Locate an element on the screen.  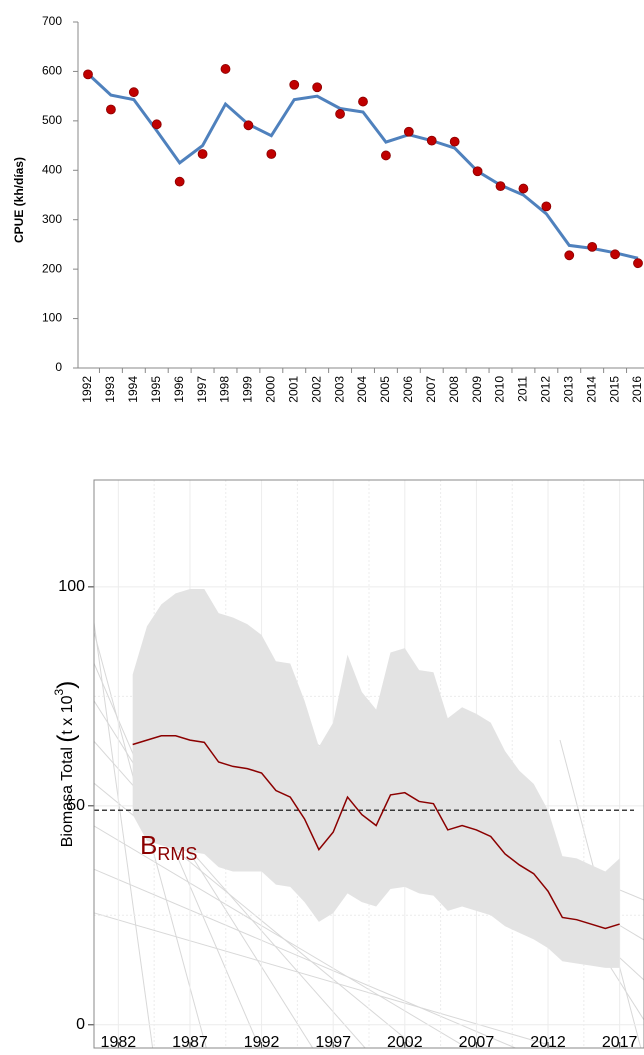
y-tick-label: 200 is located at coordinates (52, 268).